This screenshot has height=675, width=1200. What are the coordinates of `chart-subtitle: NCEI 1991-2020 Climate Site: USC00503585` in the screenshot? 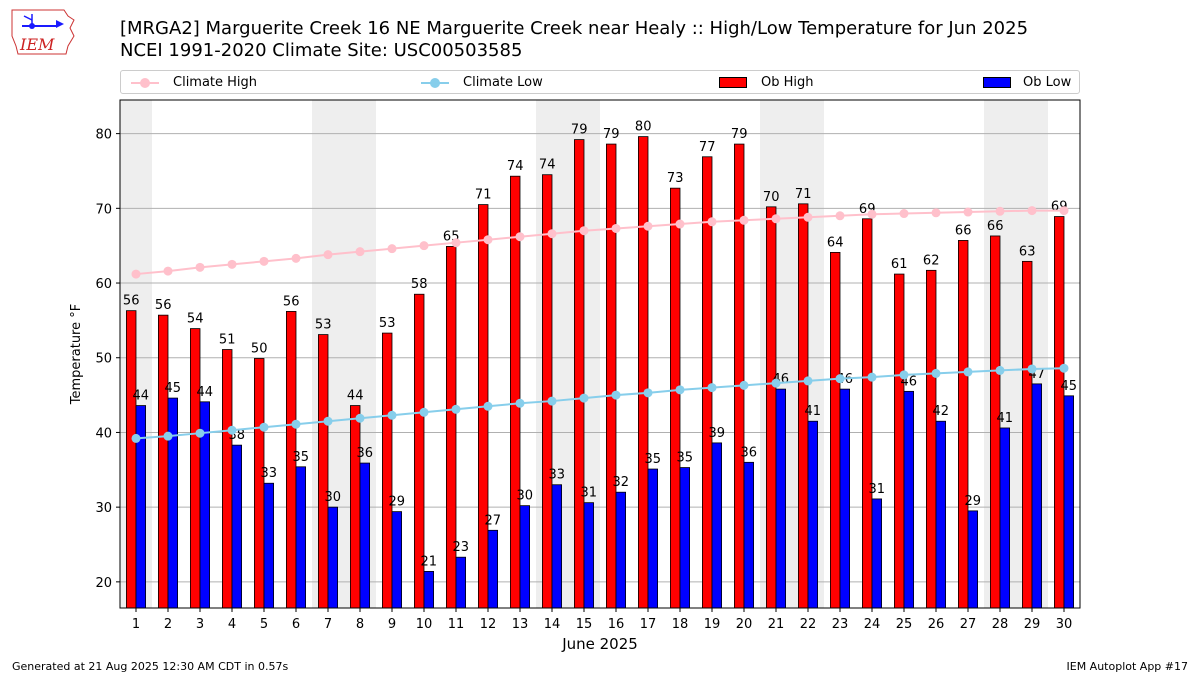 It's located at (321, 50).